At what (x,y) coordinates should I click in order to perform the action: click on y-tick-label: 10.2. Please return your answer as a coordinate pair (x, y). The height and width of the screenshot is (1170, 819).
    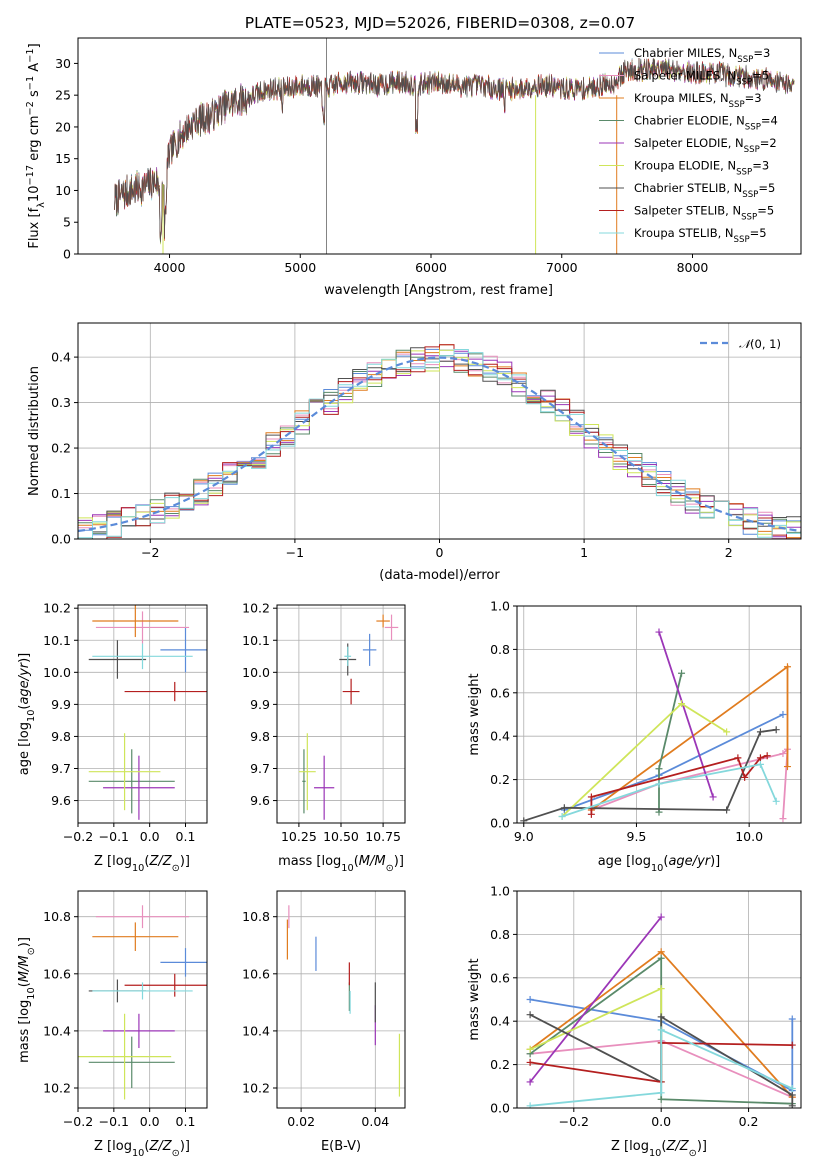
    Looking at the image, I should click on (57, 608).